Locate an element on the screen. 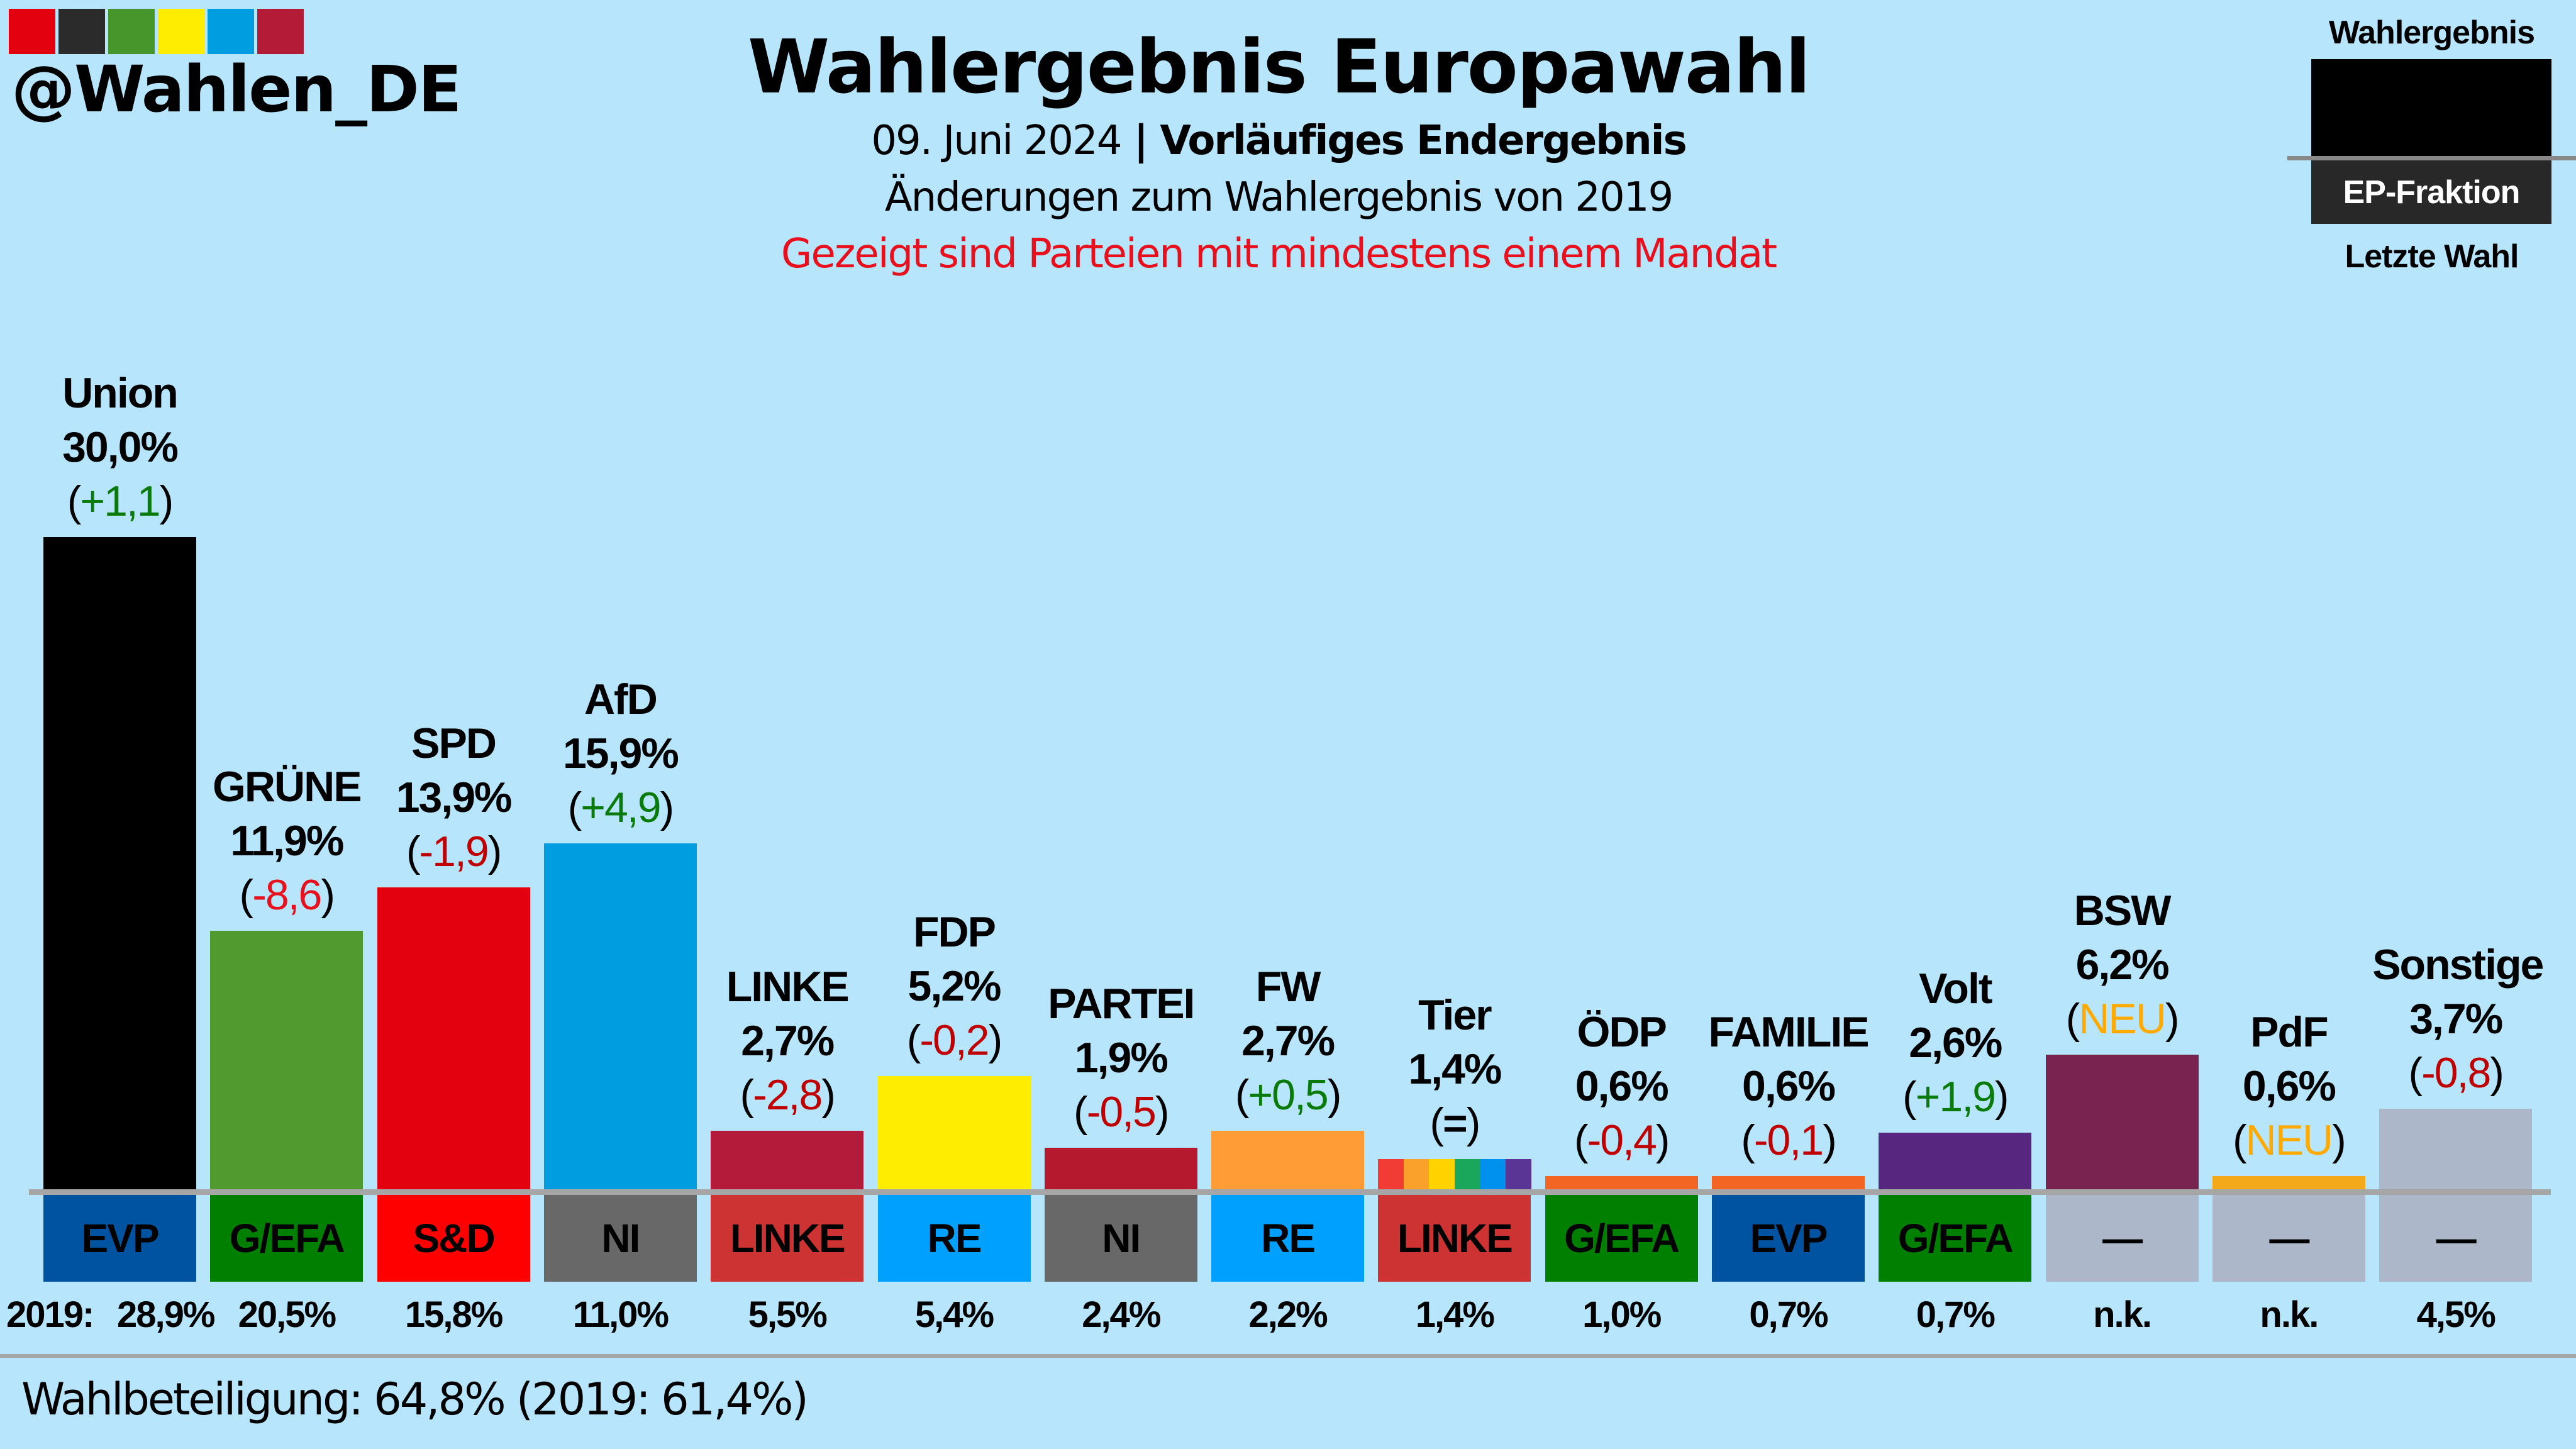 This screenshot has height=1449, width=2576. change-label: (-0,5) is located at coordinates (1121, 1112).